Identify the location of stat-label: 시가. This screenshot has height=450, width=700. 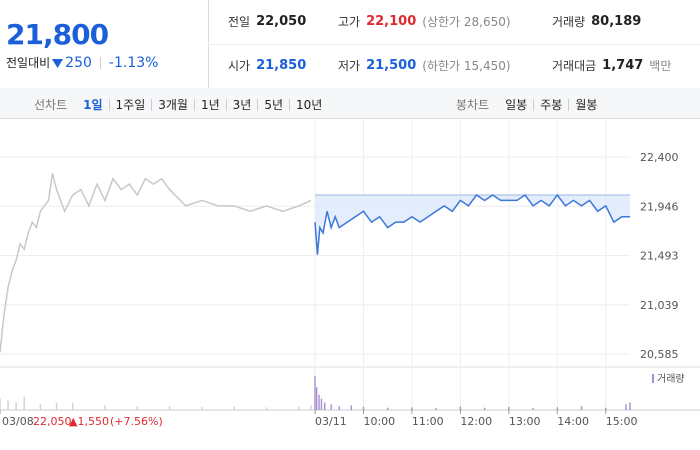
(239, 66).